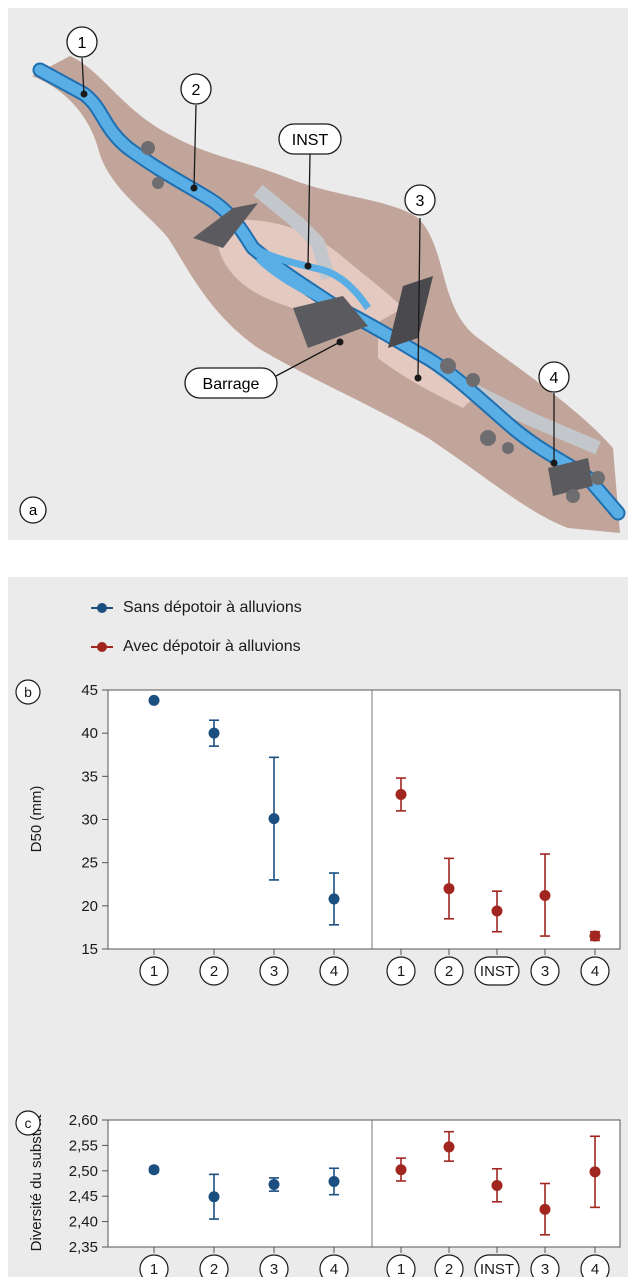 This screenshot has height=1285, width=635. What do you see at coordinates (89, 820) in the screenshot?
I see `y-tick-label: 30` at bounding box center [89, 820].